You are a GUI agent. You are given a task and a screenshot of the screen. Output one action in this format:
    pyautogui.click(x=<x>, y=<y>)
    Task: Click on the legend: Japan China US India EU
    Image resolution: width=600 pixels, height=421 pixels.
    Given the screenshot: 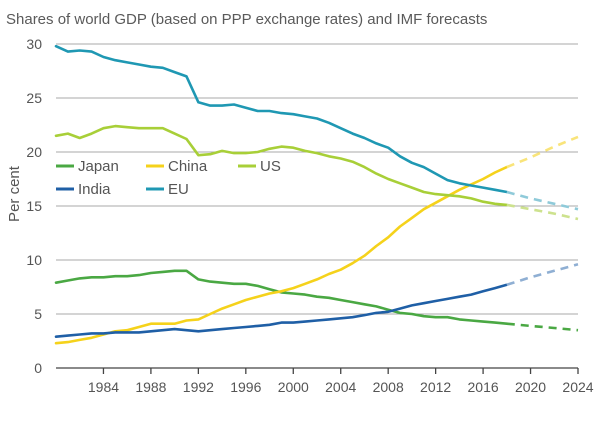 What is the action you would take?
    pyautogui.click(x=168, y=178)
    